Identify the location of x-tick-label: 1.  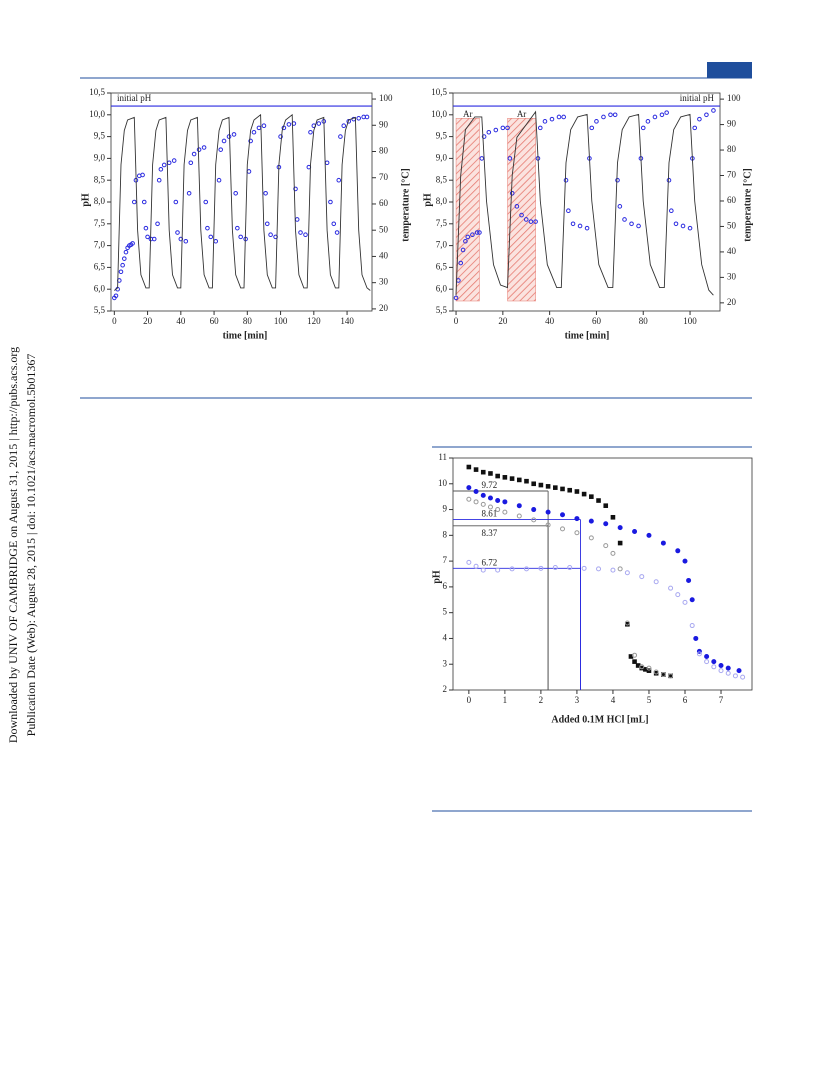
(505, 700).